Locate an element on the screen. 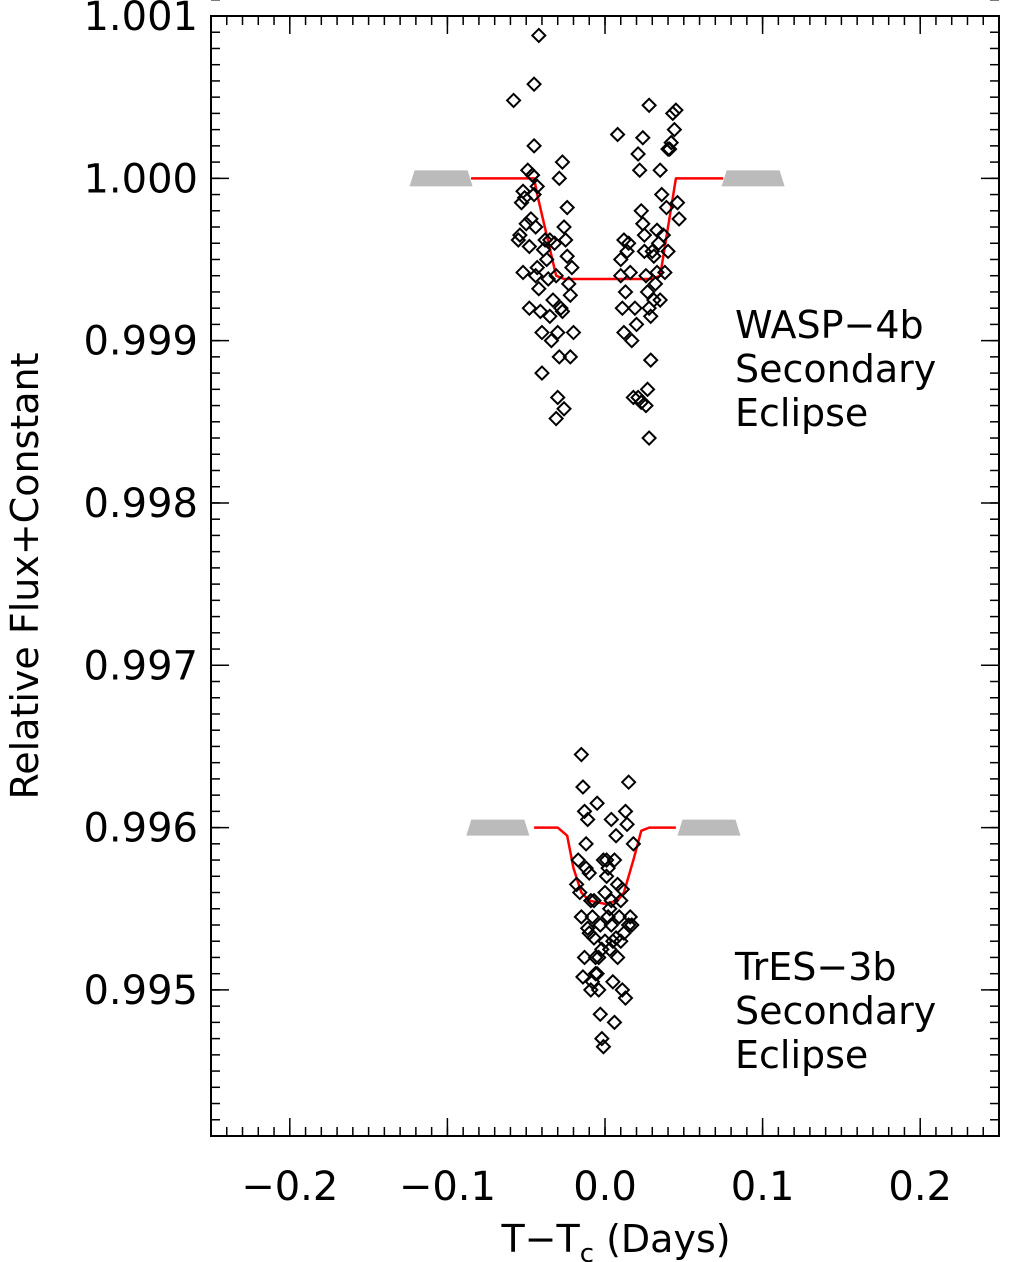 This screenshot has height=1262, width=1014. y-tick-labels: 1.001 1.000 0.999 0.998 0.997 0.996 0.995 is located at coordinates (140, 507).